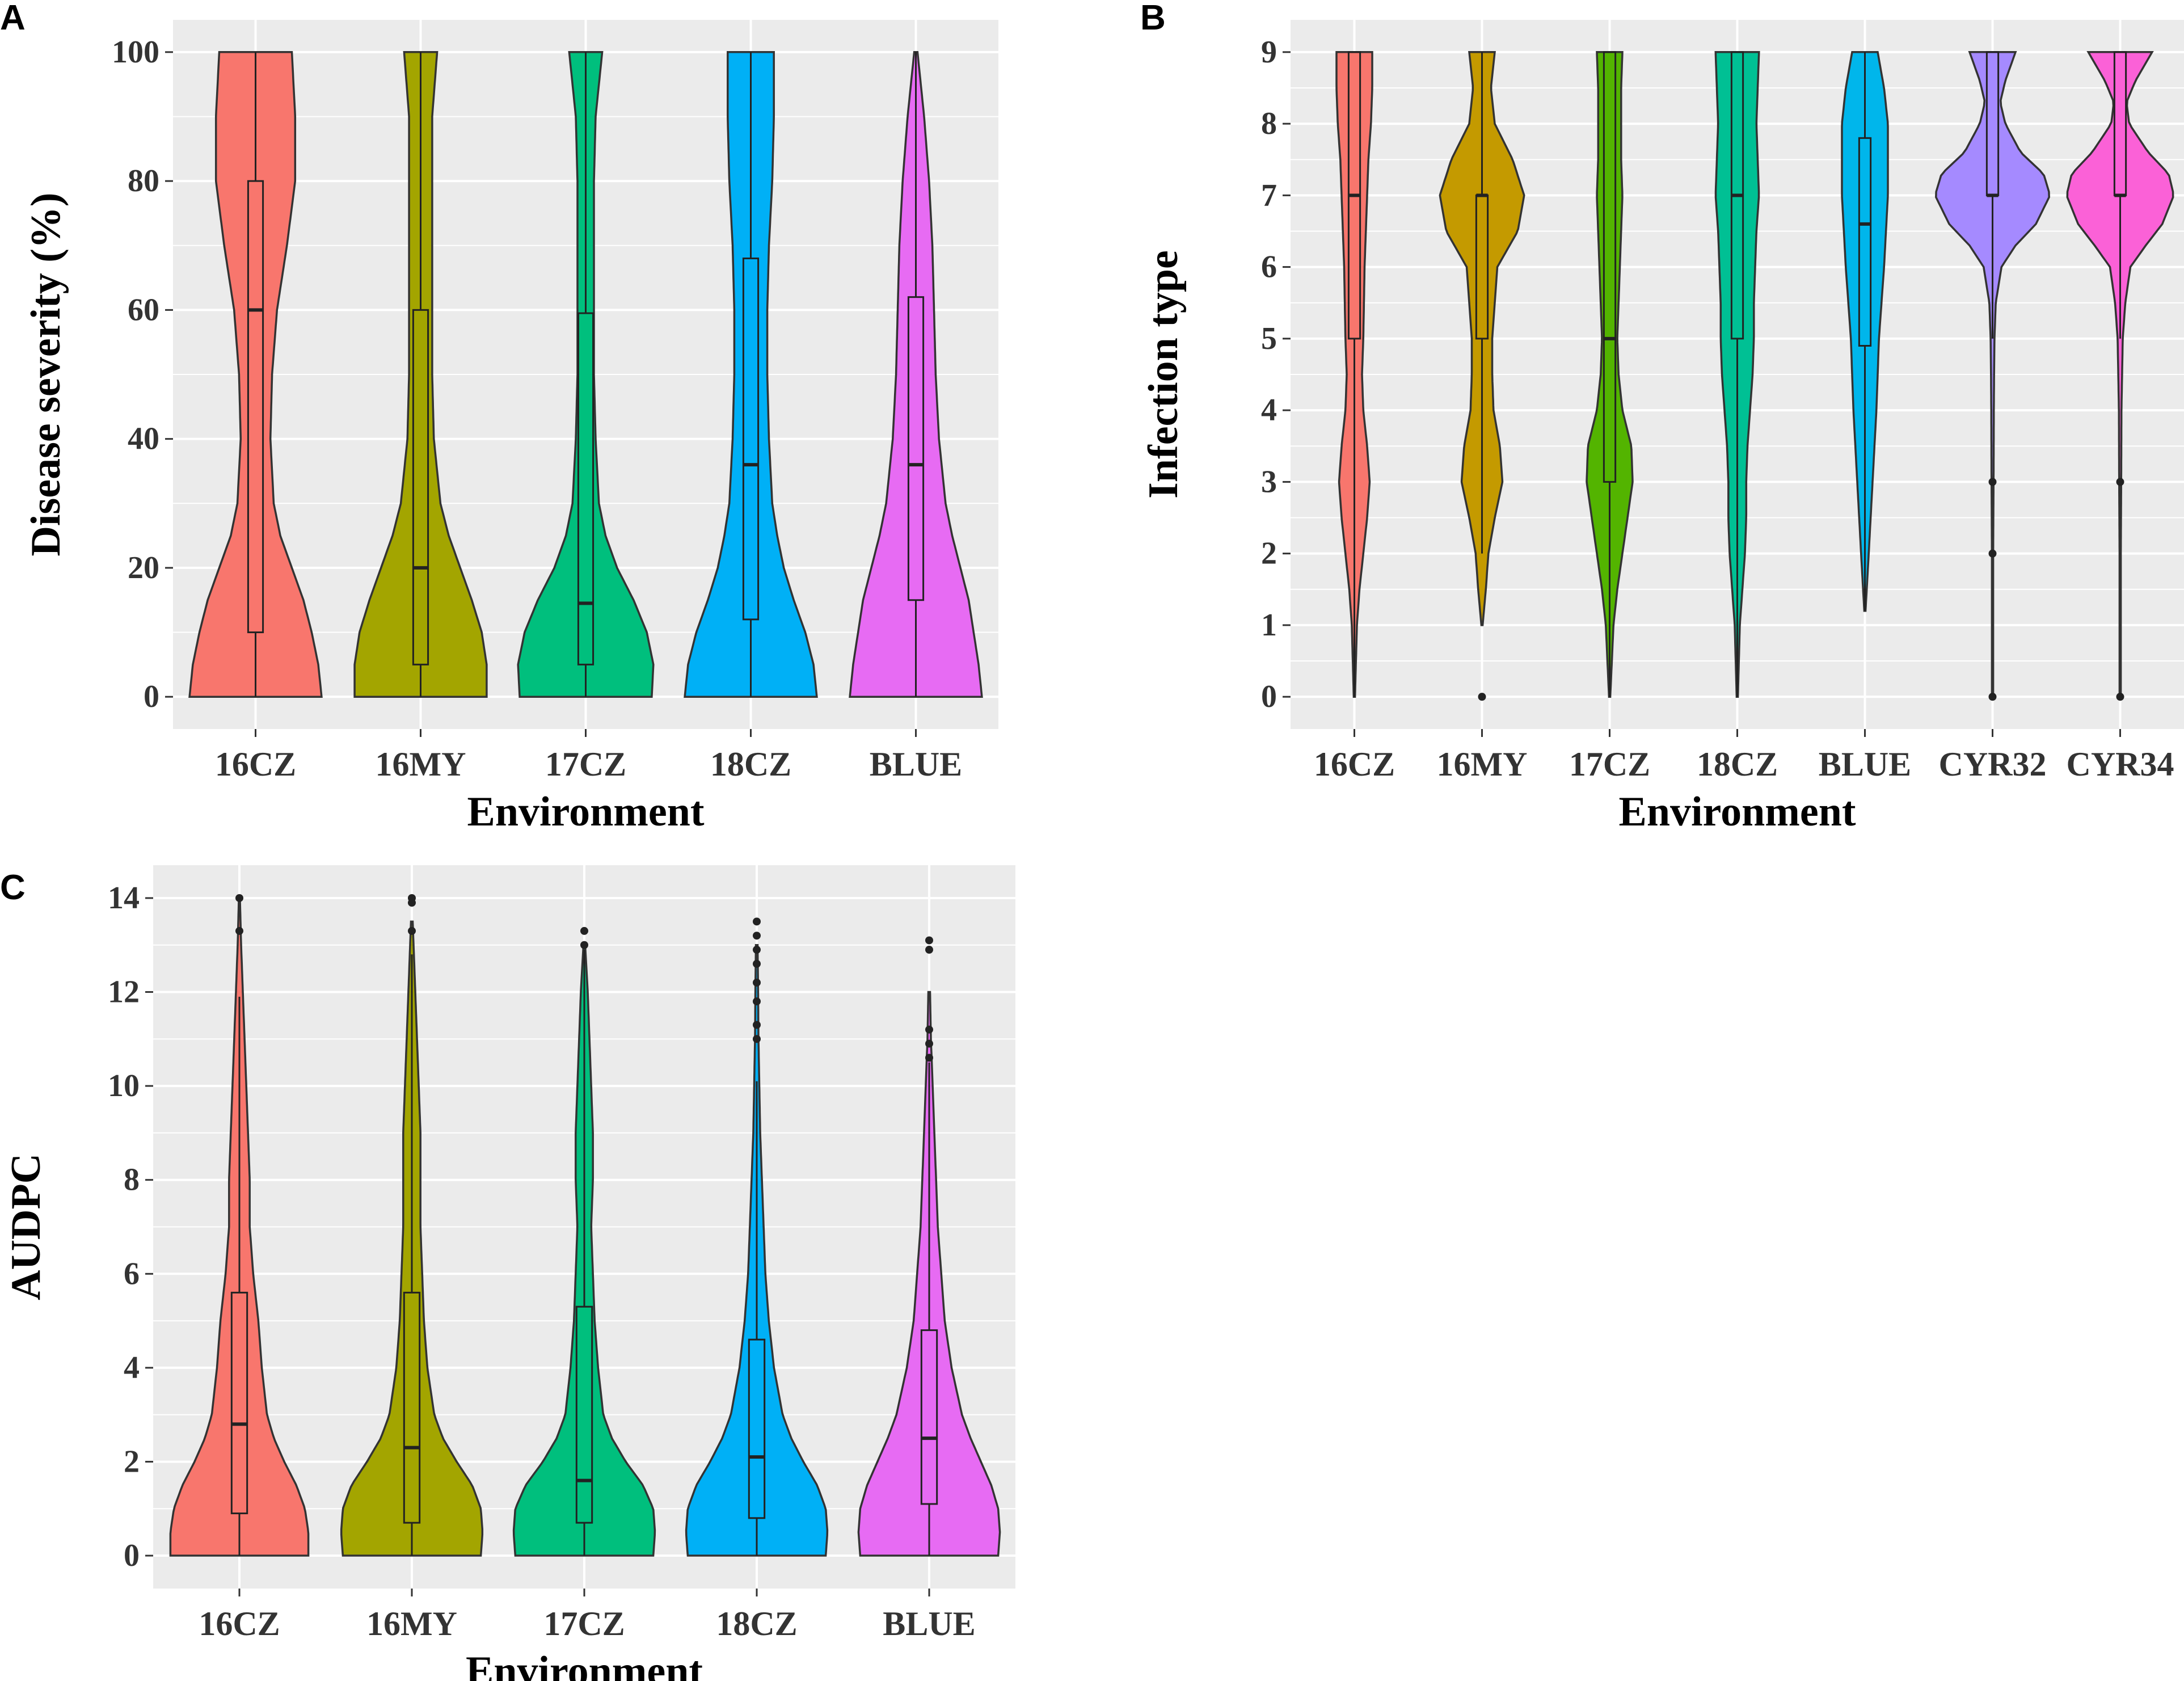  Describe the element at coordinates (124, 898) in the screenshot. I see `y-tick-label: 14` at that location.